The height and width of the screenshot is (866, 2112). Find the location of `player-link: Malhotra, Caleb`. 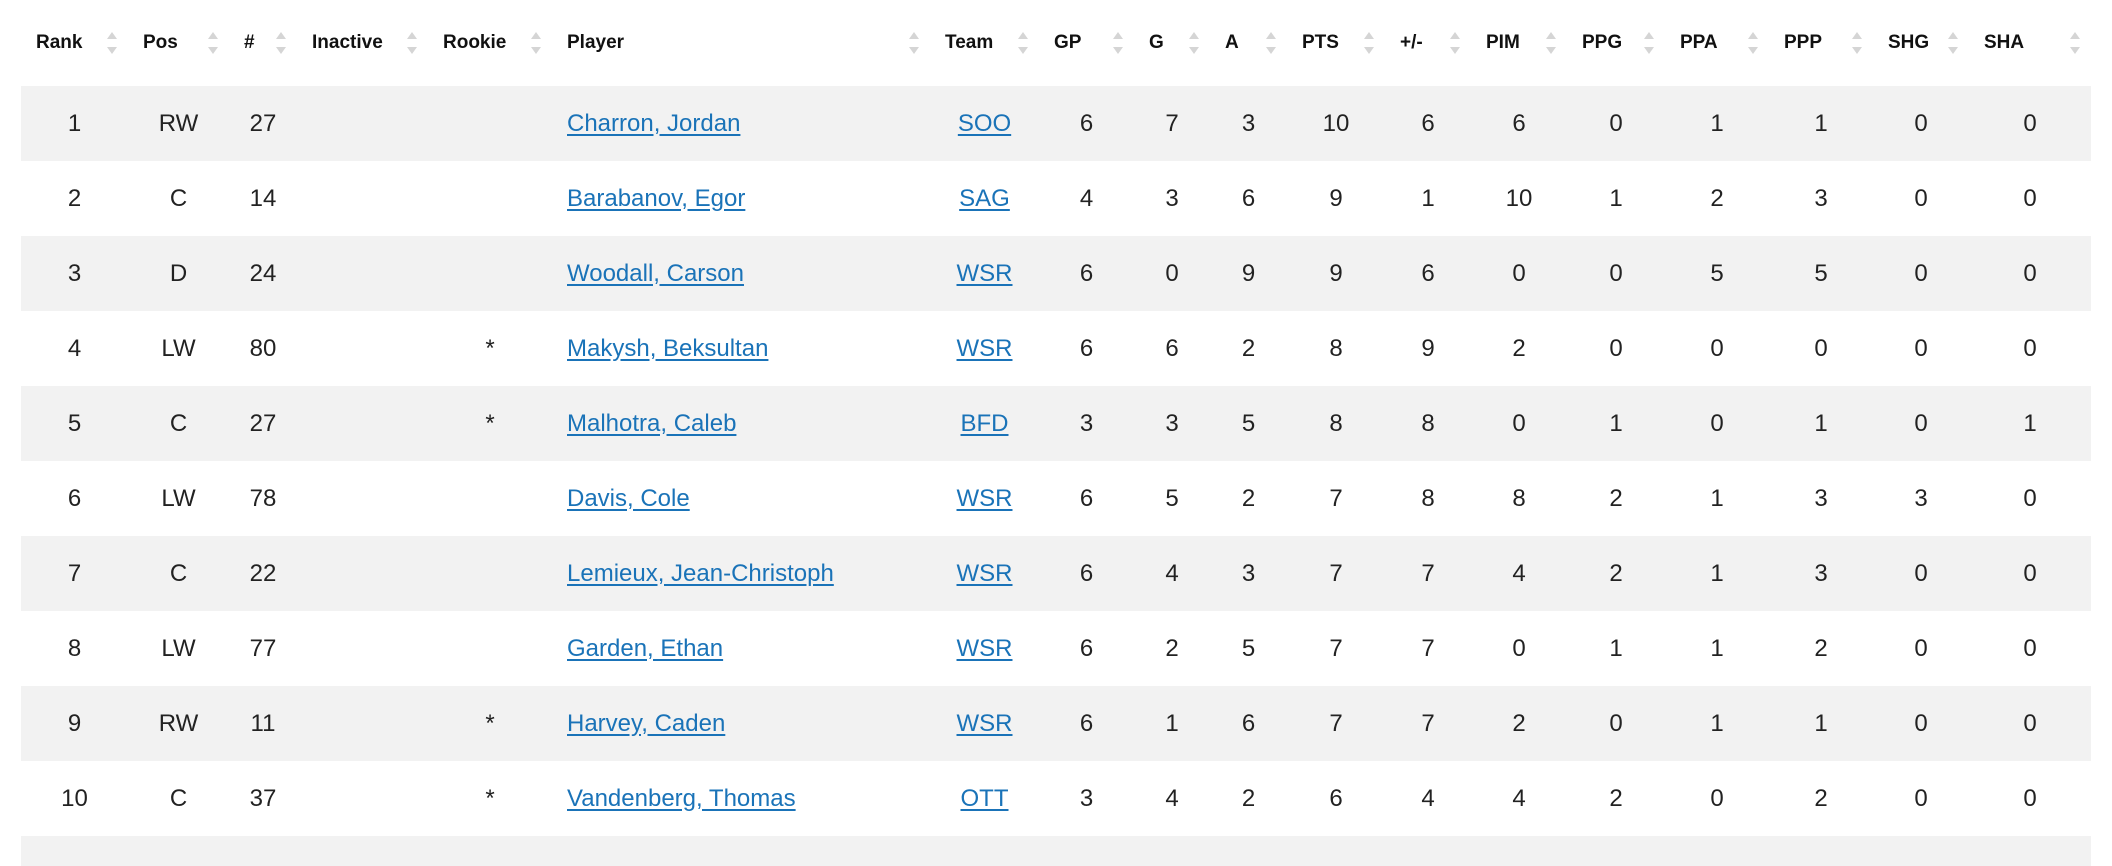

player-link: Malhotra, Caleb is located at coordinates (652, 423).